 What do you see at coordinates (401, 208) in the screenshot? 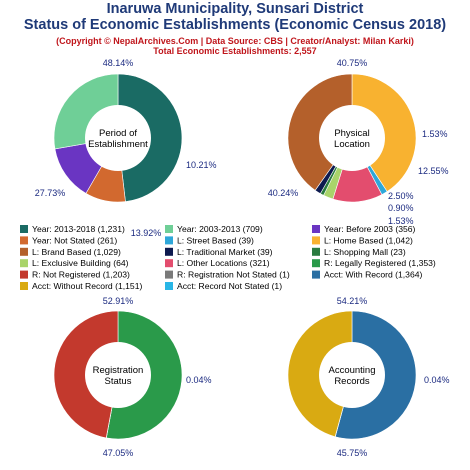
I see `slice-pct-label: 0.90%` at bounding box center [401, 208].